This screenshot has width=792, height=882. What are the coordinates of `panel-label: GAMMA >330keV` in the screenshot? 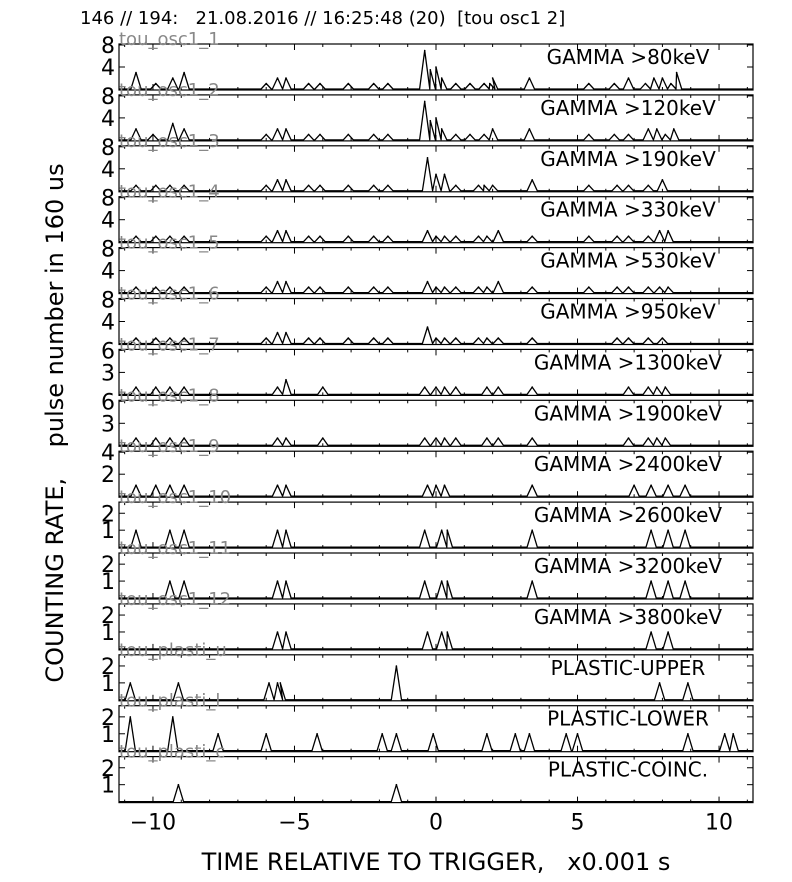 It's located at (628, 210).